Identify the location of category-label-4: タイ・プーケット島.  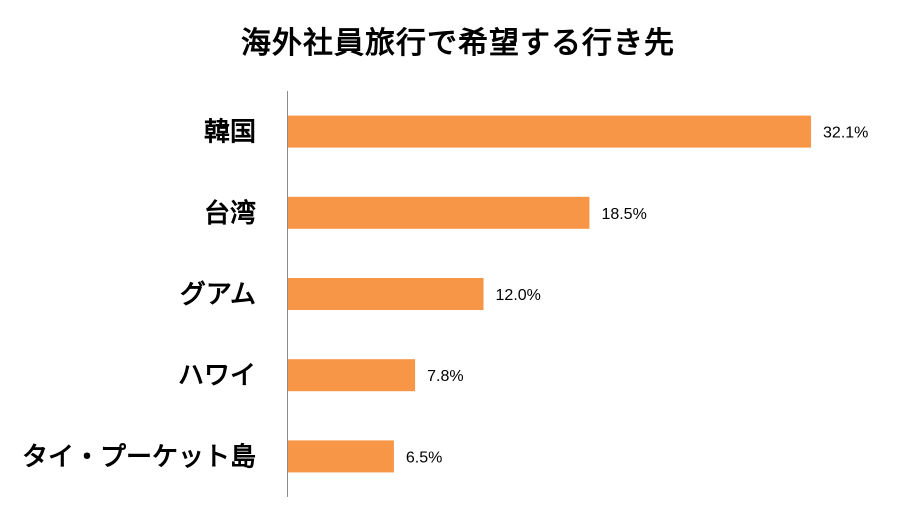
(139, 457).